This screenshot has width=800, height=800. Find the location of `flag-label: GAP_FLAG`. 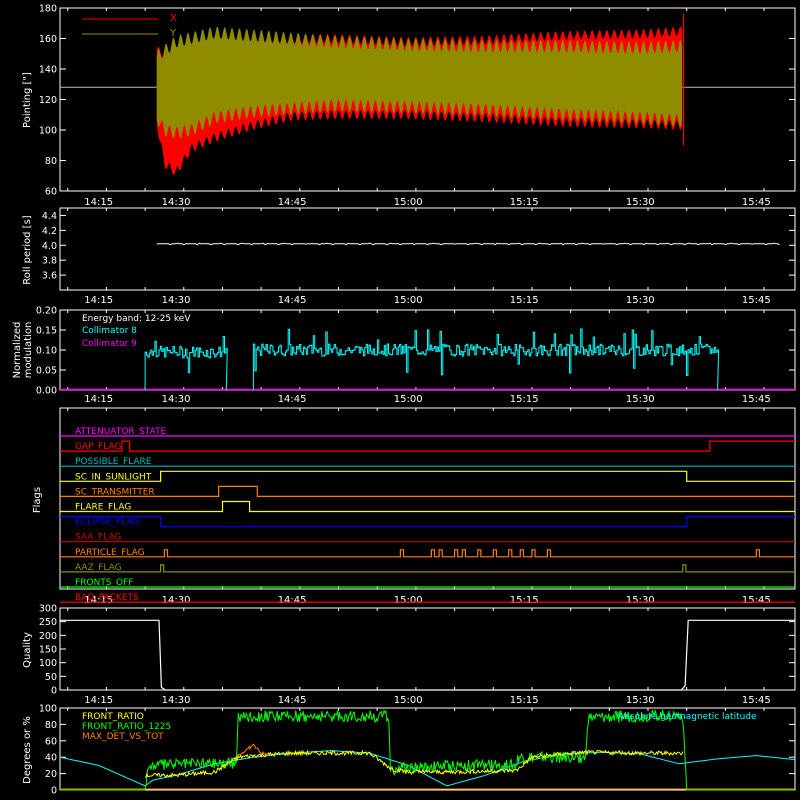

flag-label: GAP_FLAG is located at coordinates (98, 447).